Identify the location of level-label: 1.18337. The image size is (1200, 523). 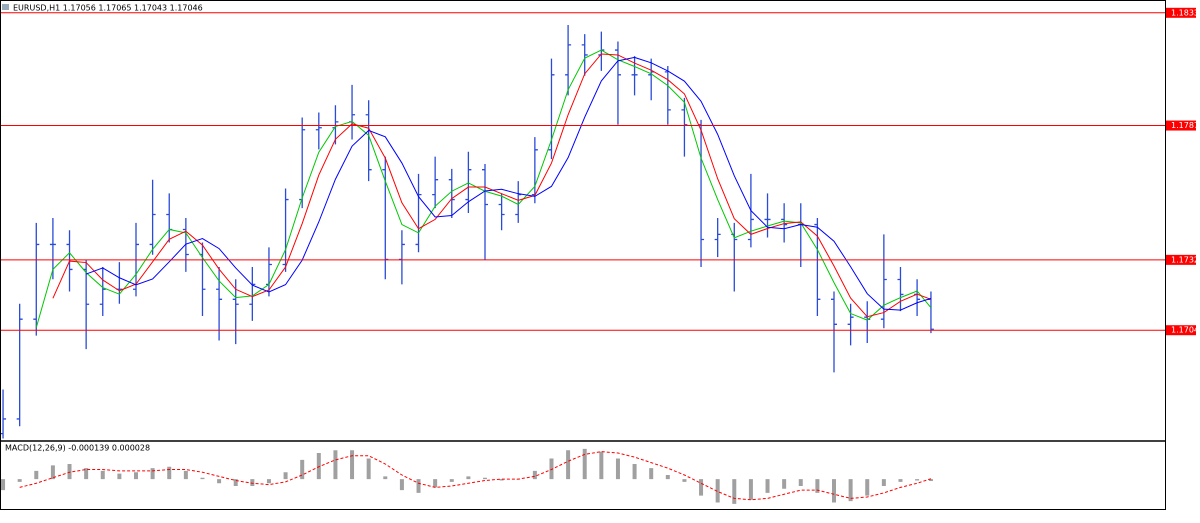
(1185, 12).